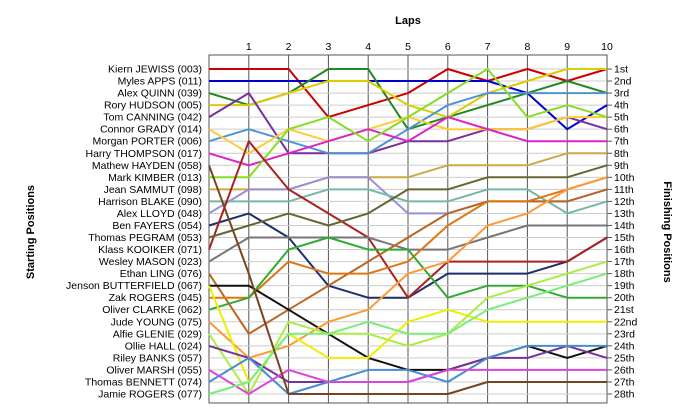 This screenshot has width=700, height=420. I want to click on starting-position-label: Harrison BLAKE (090), so click(150, 202).